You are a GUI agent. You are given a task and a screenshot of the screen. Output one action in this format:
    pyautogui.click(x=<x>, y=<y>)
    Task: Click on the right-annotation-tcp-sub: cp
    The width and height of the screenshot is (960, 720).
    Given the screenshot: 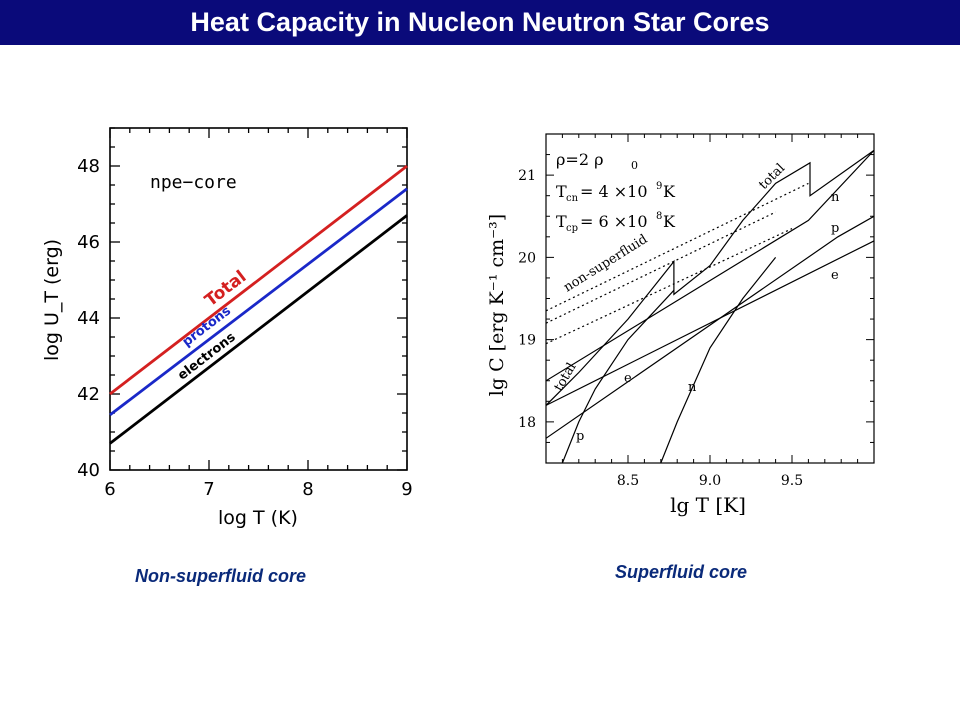 What is the action you would take?
    pyautogui.click(x=572, y=228)
    